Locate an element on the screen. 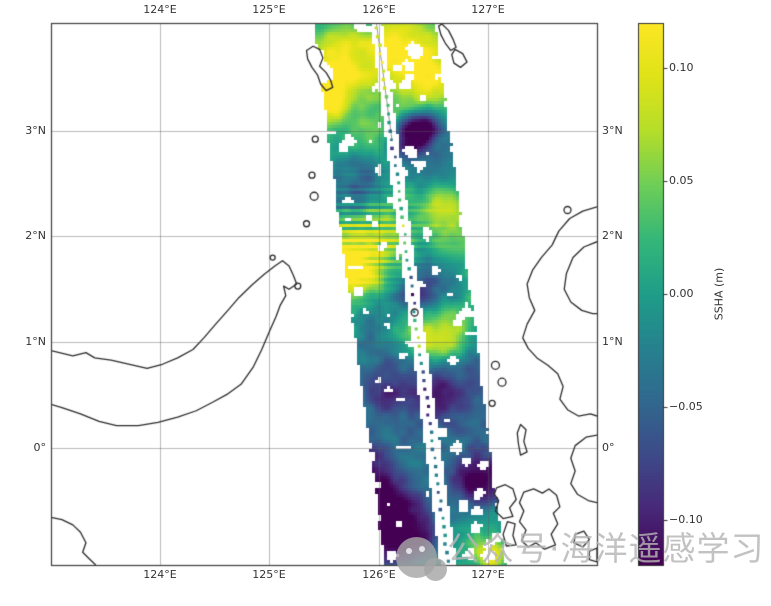 This screenshot has width=771, height=606. y-tick-right-0: 3°N is located at coordinates (612, 130).